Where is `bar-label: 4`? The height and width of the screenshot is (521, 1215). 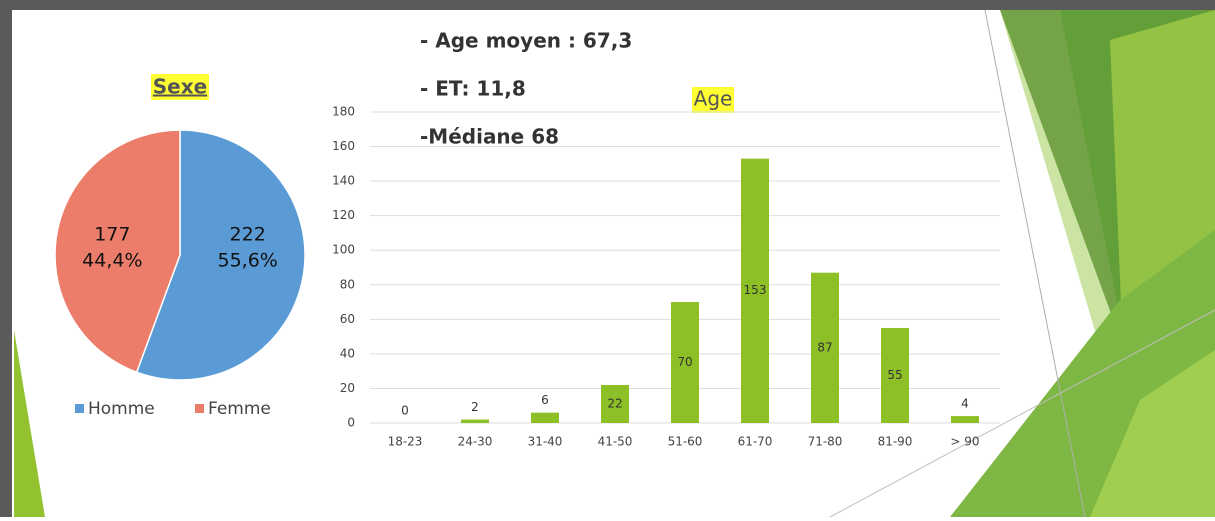 bar-label: 4 is located at coordinates (965, 404).